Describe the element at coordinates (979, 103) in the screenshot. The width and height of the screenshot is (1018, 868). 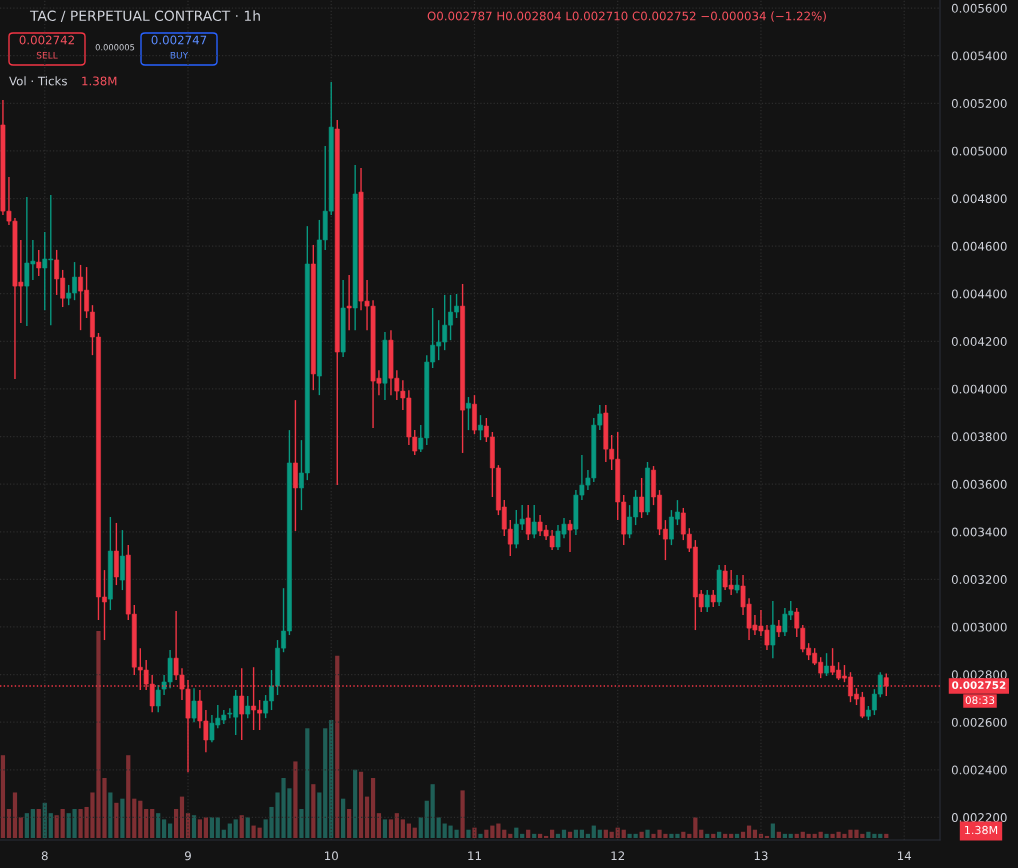
I see `y-tick-label: 0.005200` at that location.